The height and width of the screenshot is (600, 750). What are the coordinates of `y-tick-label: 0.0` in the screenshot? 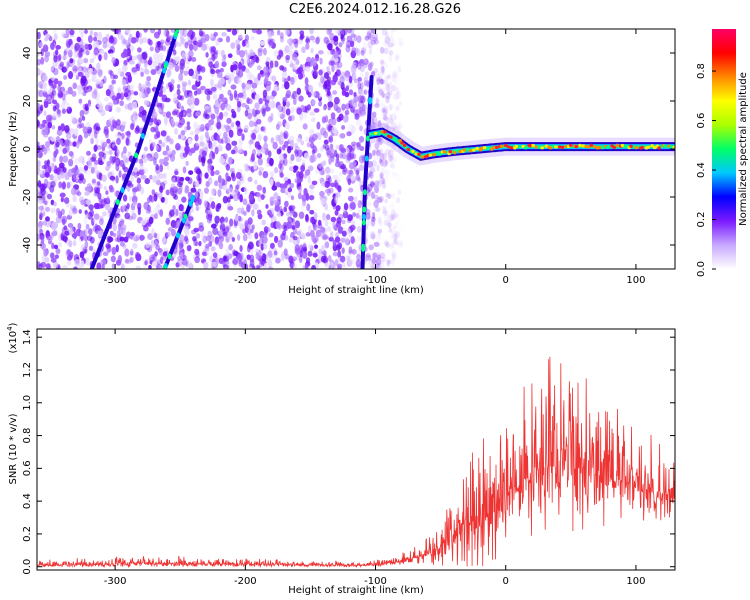 It's located at (27, 567).